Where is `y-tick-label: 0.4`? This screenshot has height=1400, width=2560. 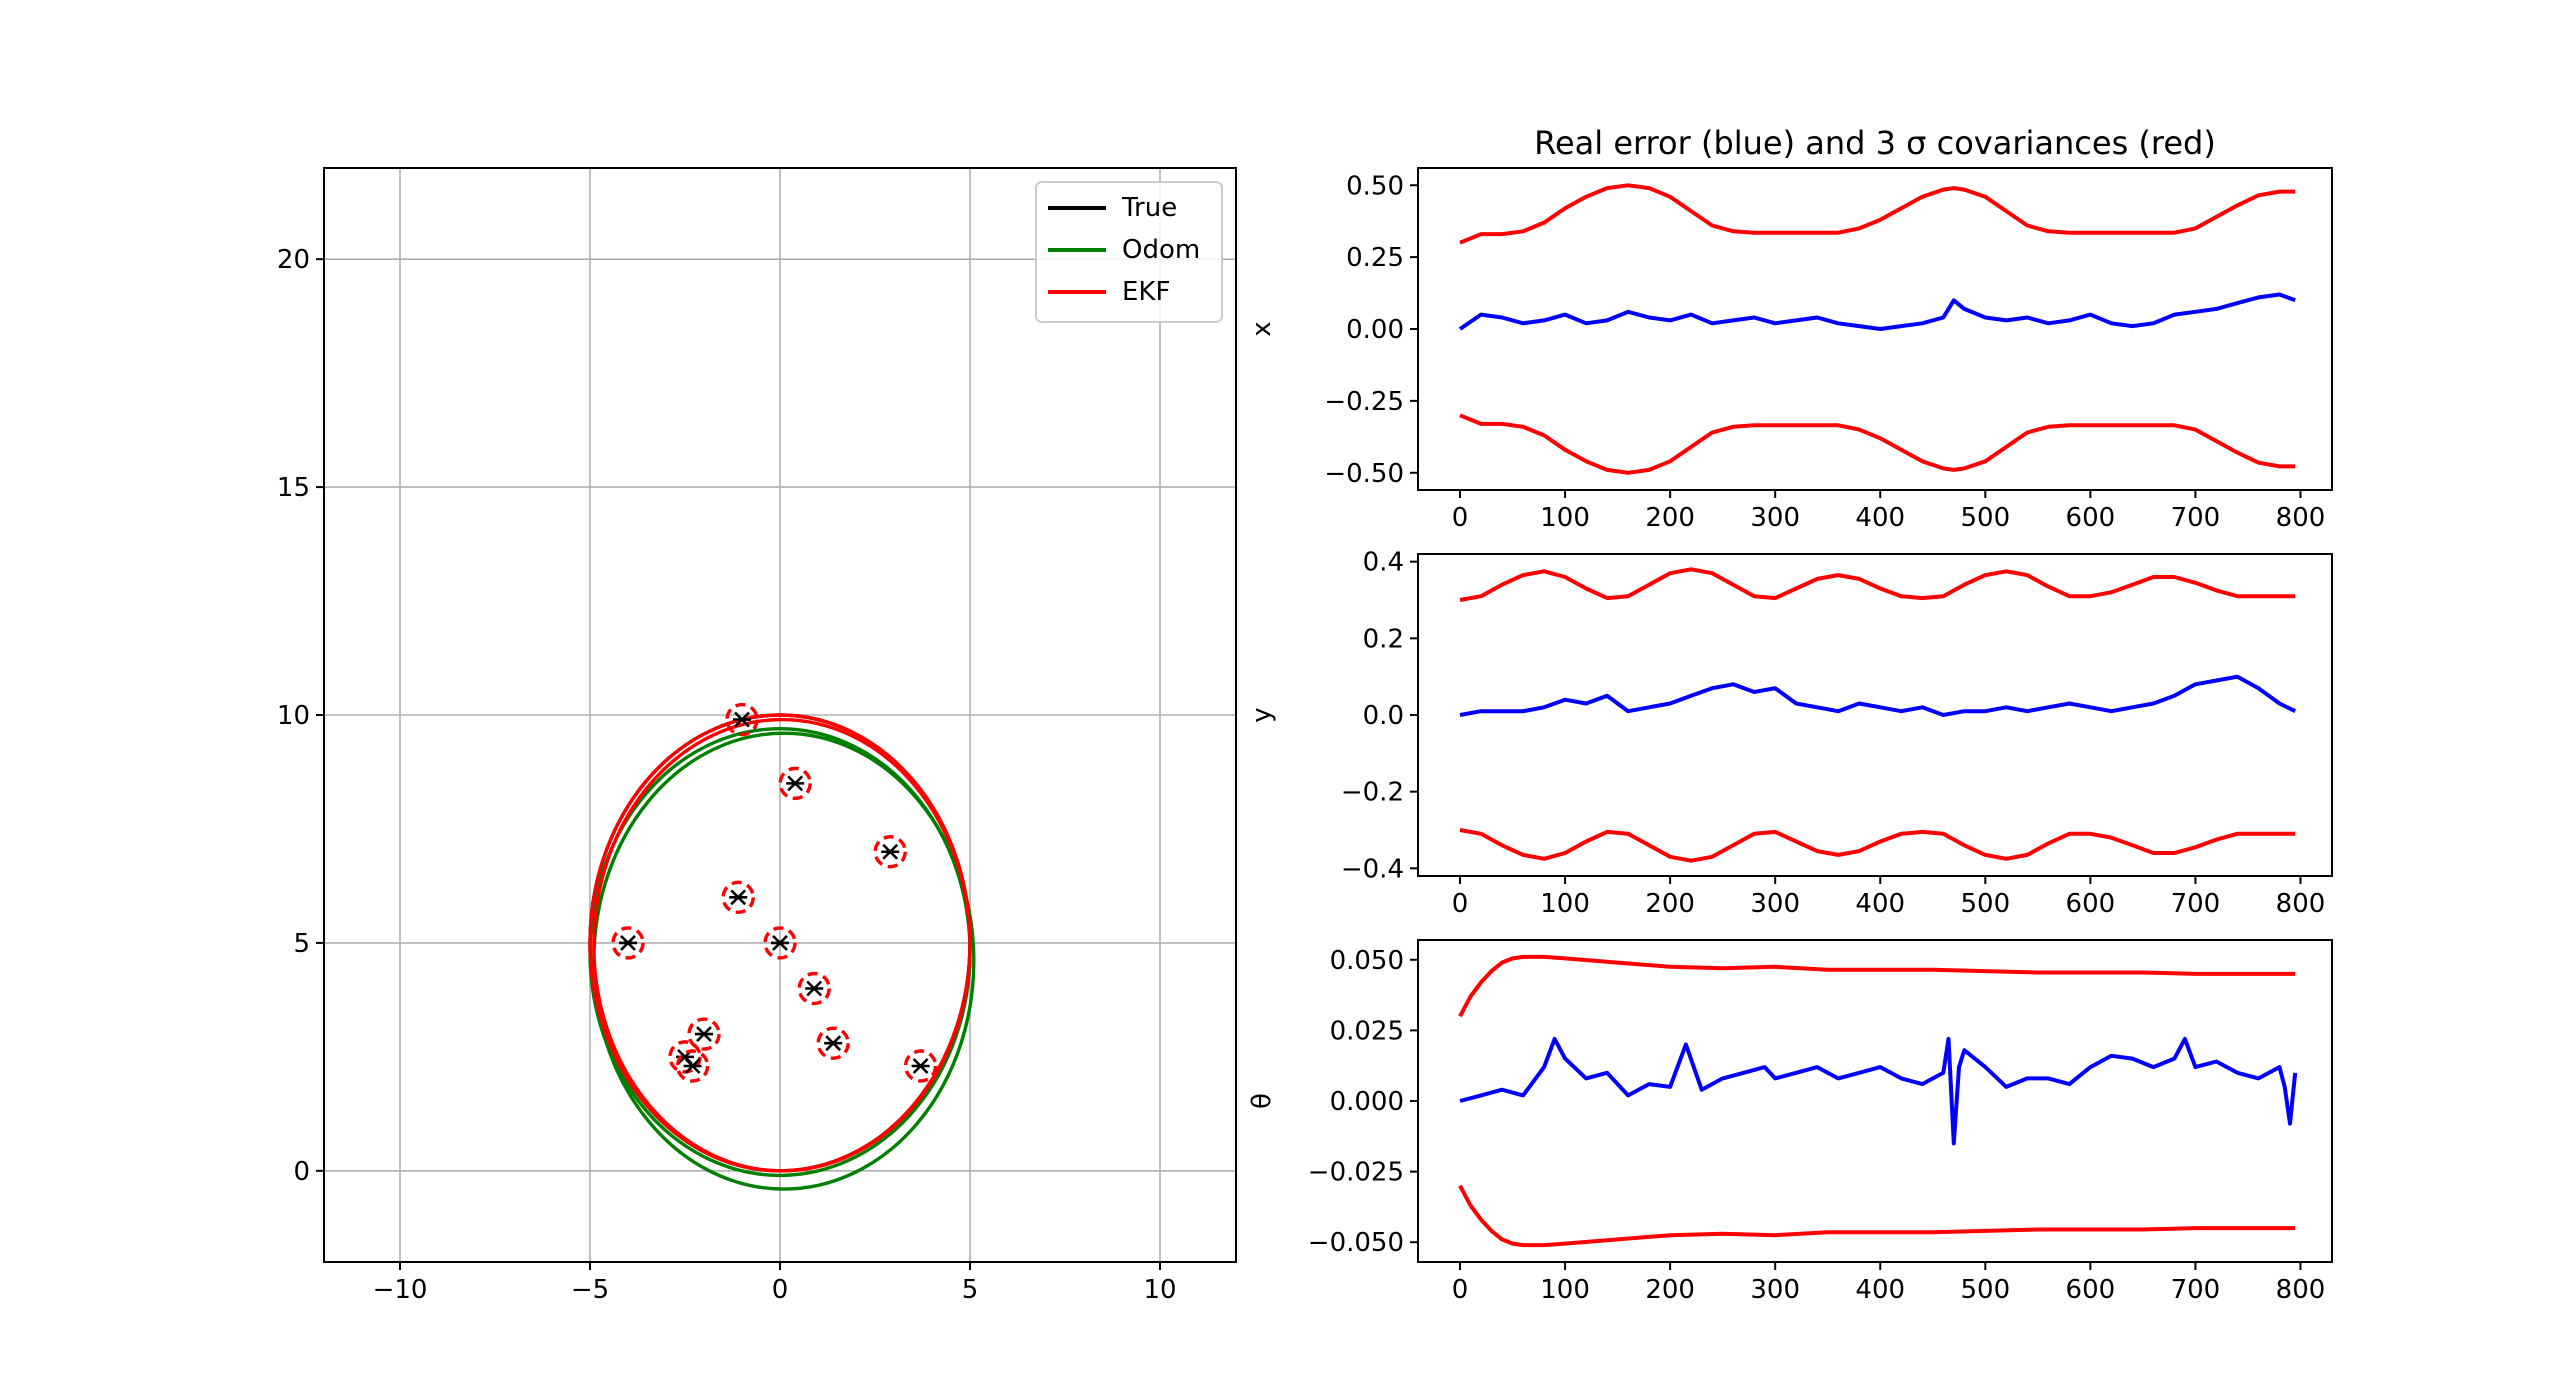 y-tick-label: 0.4 is located at coordinates (1383, 563).